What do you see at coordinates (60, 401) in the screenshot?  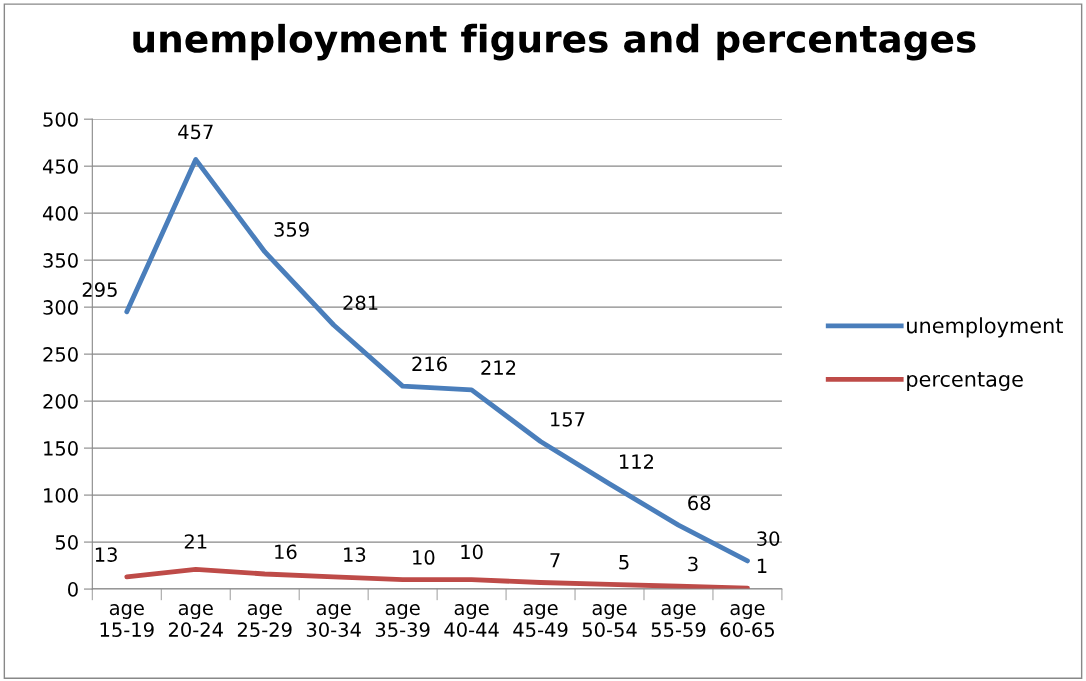 I see `y-tick-label: 200` at bounding box center [60, 401].